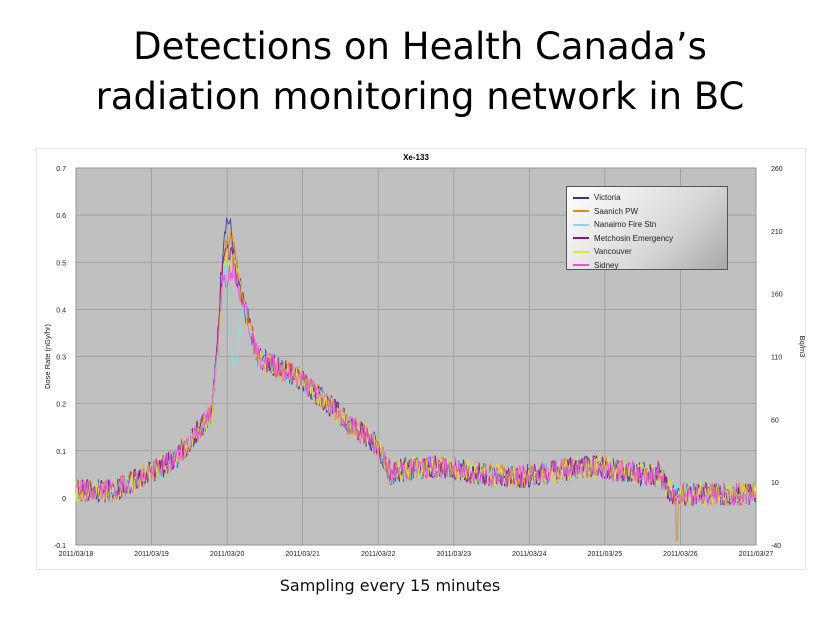 The width and height of the screenshot is (840, 635). What do you see at coordinates (61, 216) in the screenshot?
I see `y-tick-label: 0.6` at bounding box center [61, 216].